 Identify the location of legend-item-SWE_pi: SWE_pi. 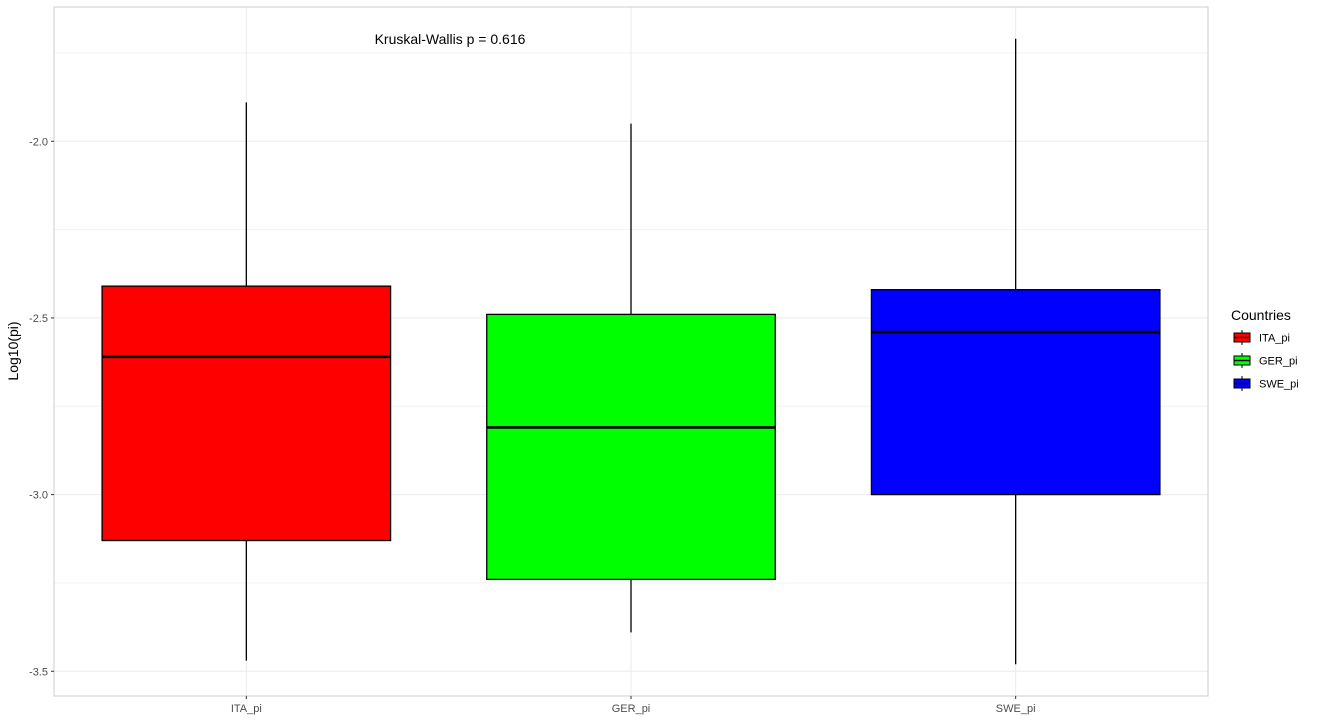
(1266, 383).